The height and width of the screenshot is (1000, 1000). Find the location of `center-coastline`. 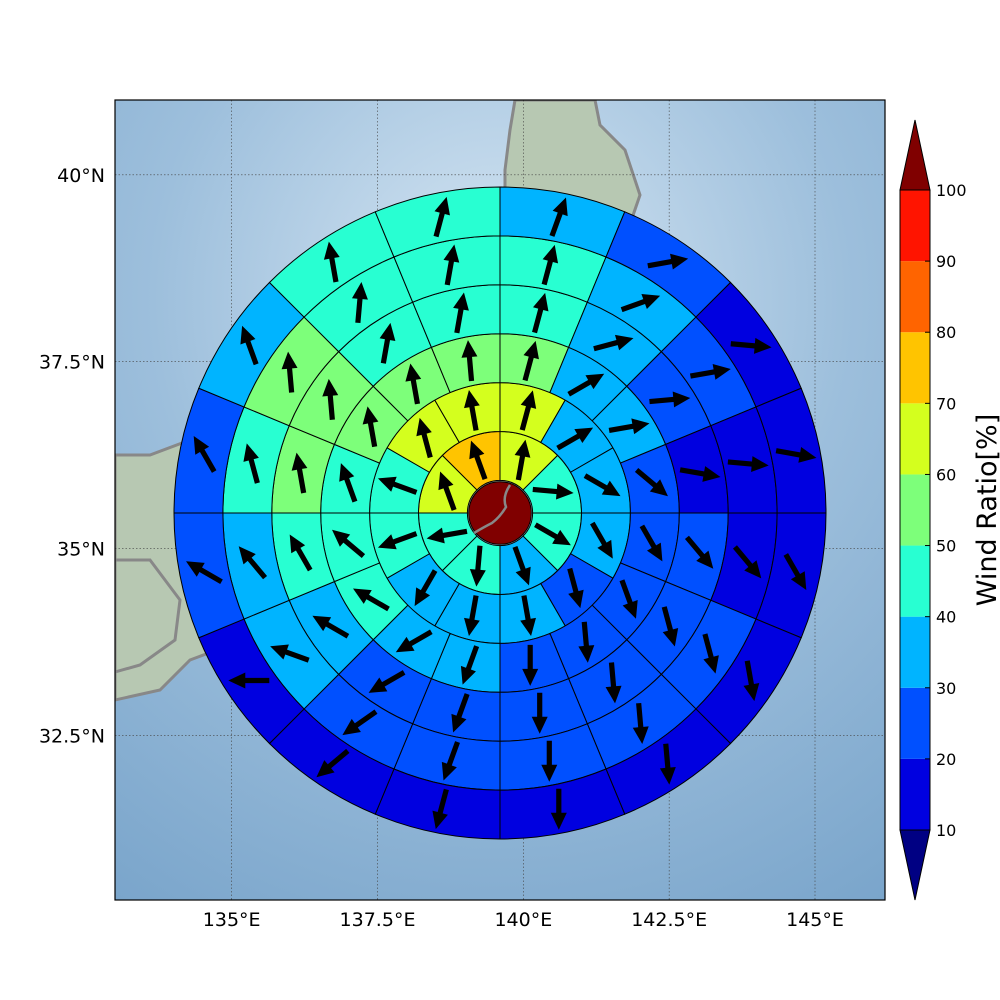

center-coastline is located at coordinates (492, 509).